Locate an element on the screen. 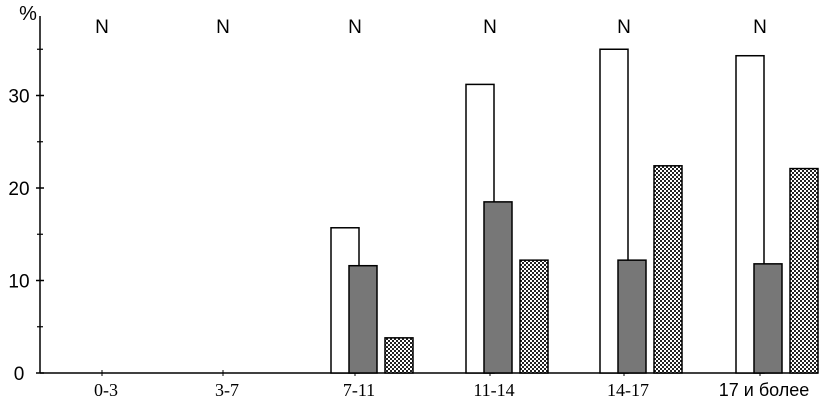  x-category-label: 14-17 is located at coordinates (628, 390).